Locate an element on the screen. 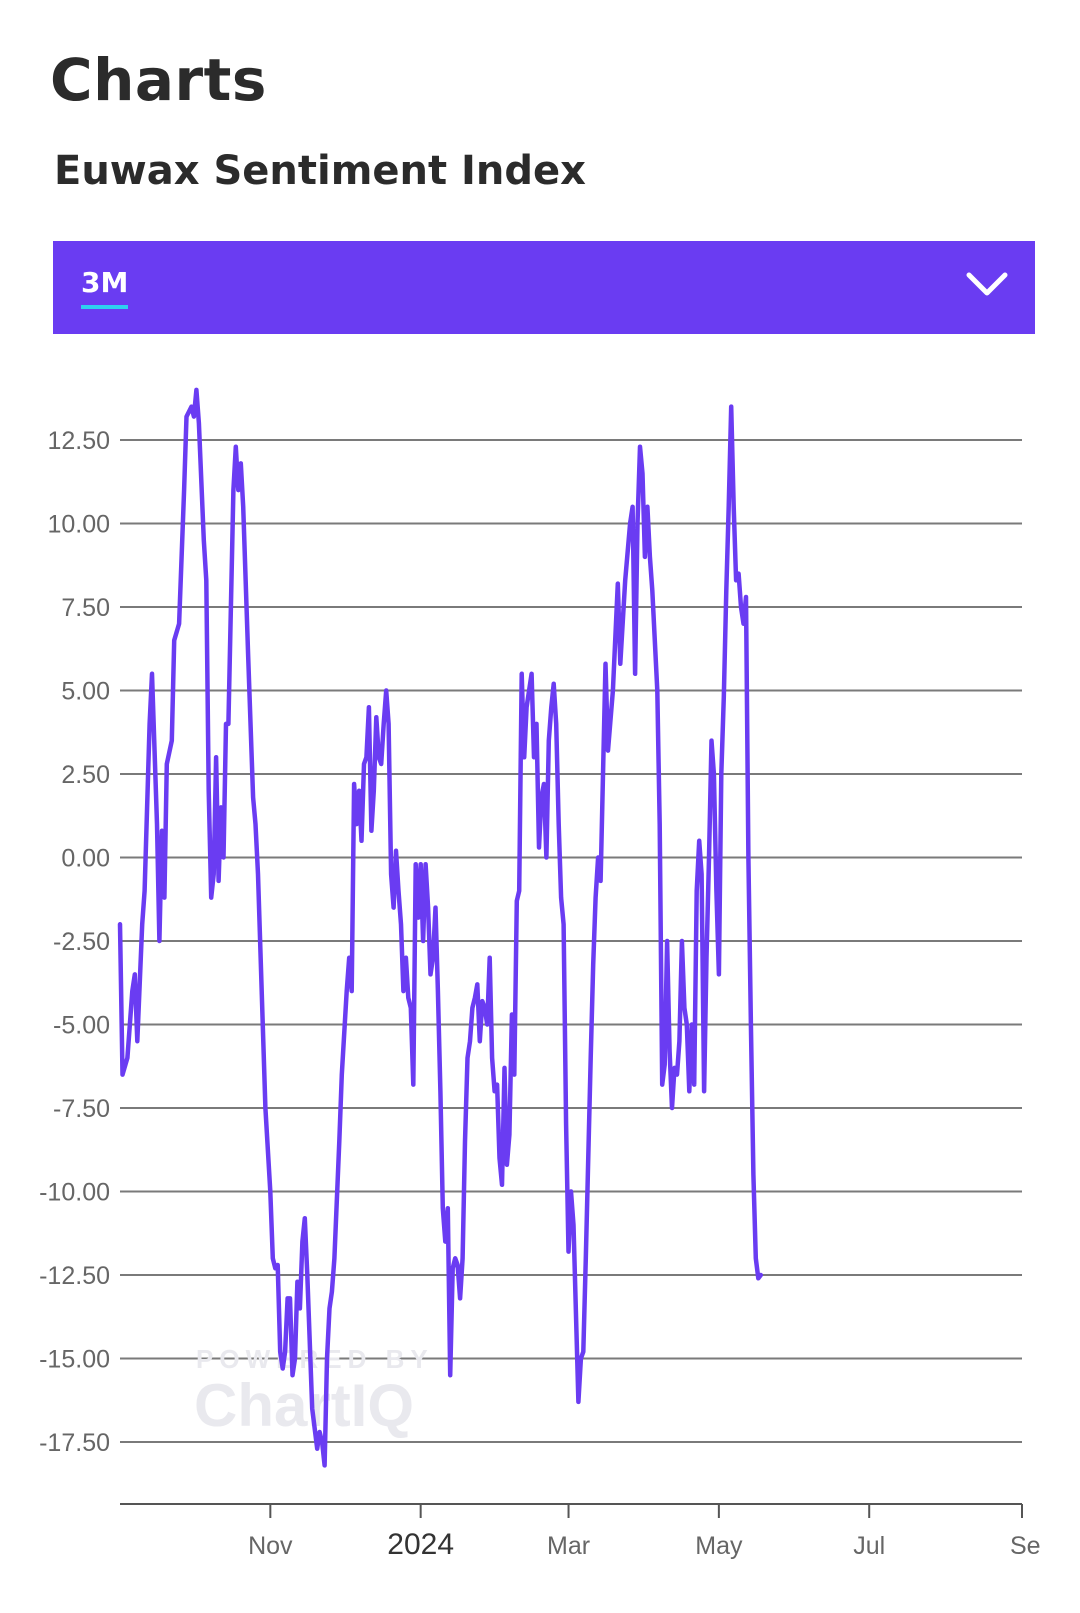 This screenshot has height=1613, width=1080. y-tick-label: -12.50 is located at coordinates (74, 1276).